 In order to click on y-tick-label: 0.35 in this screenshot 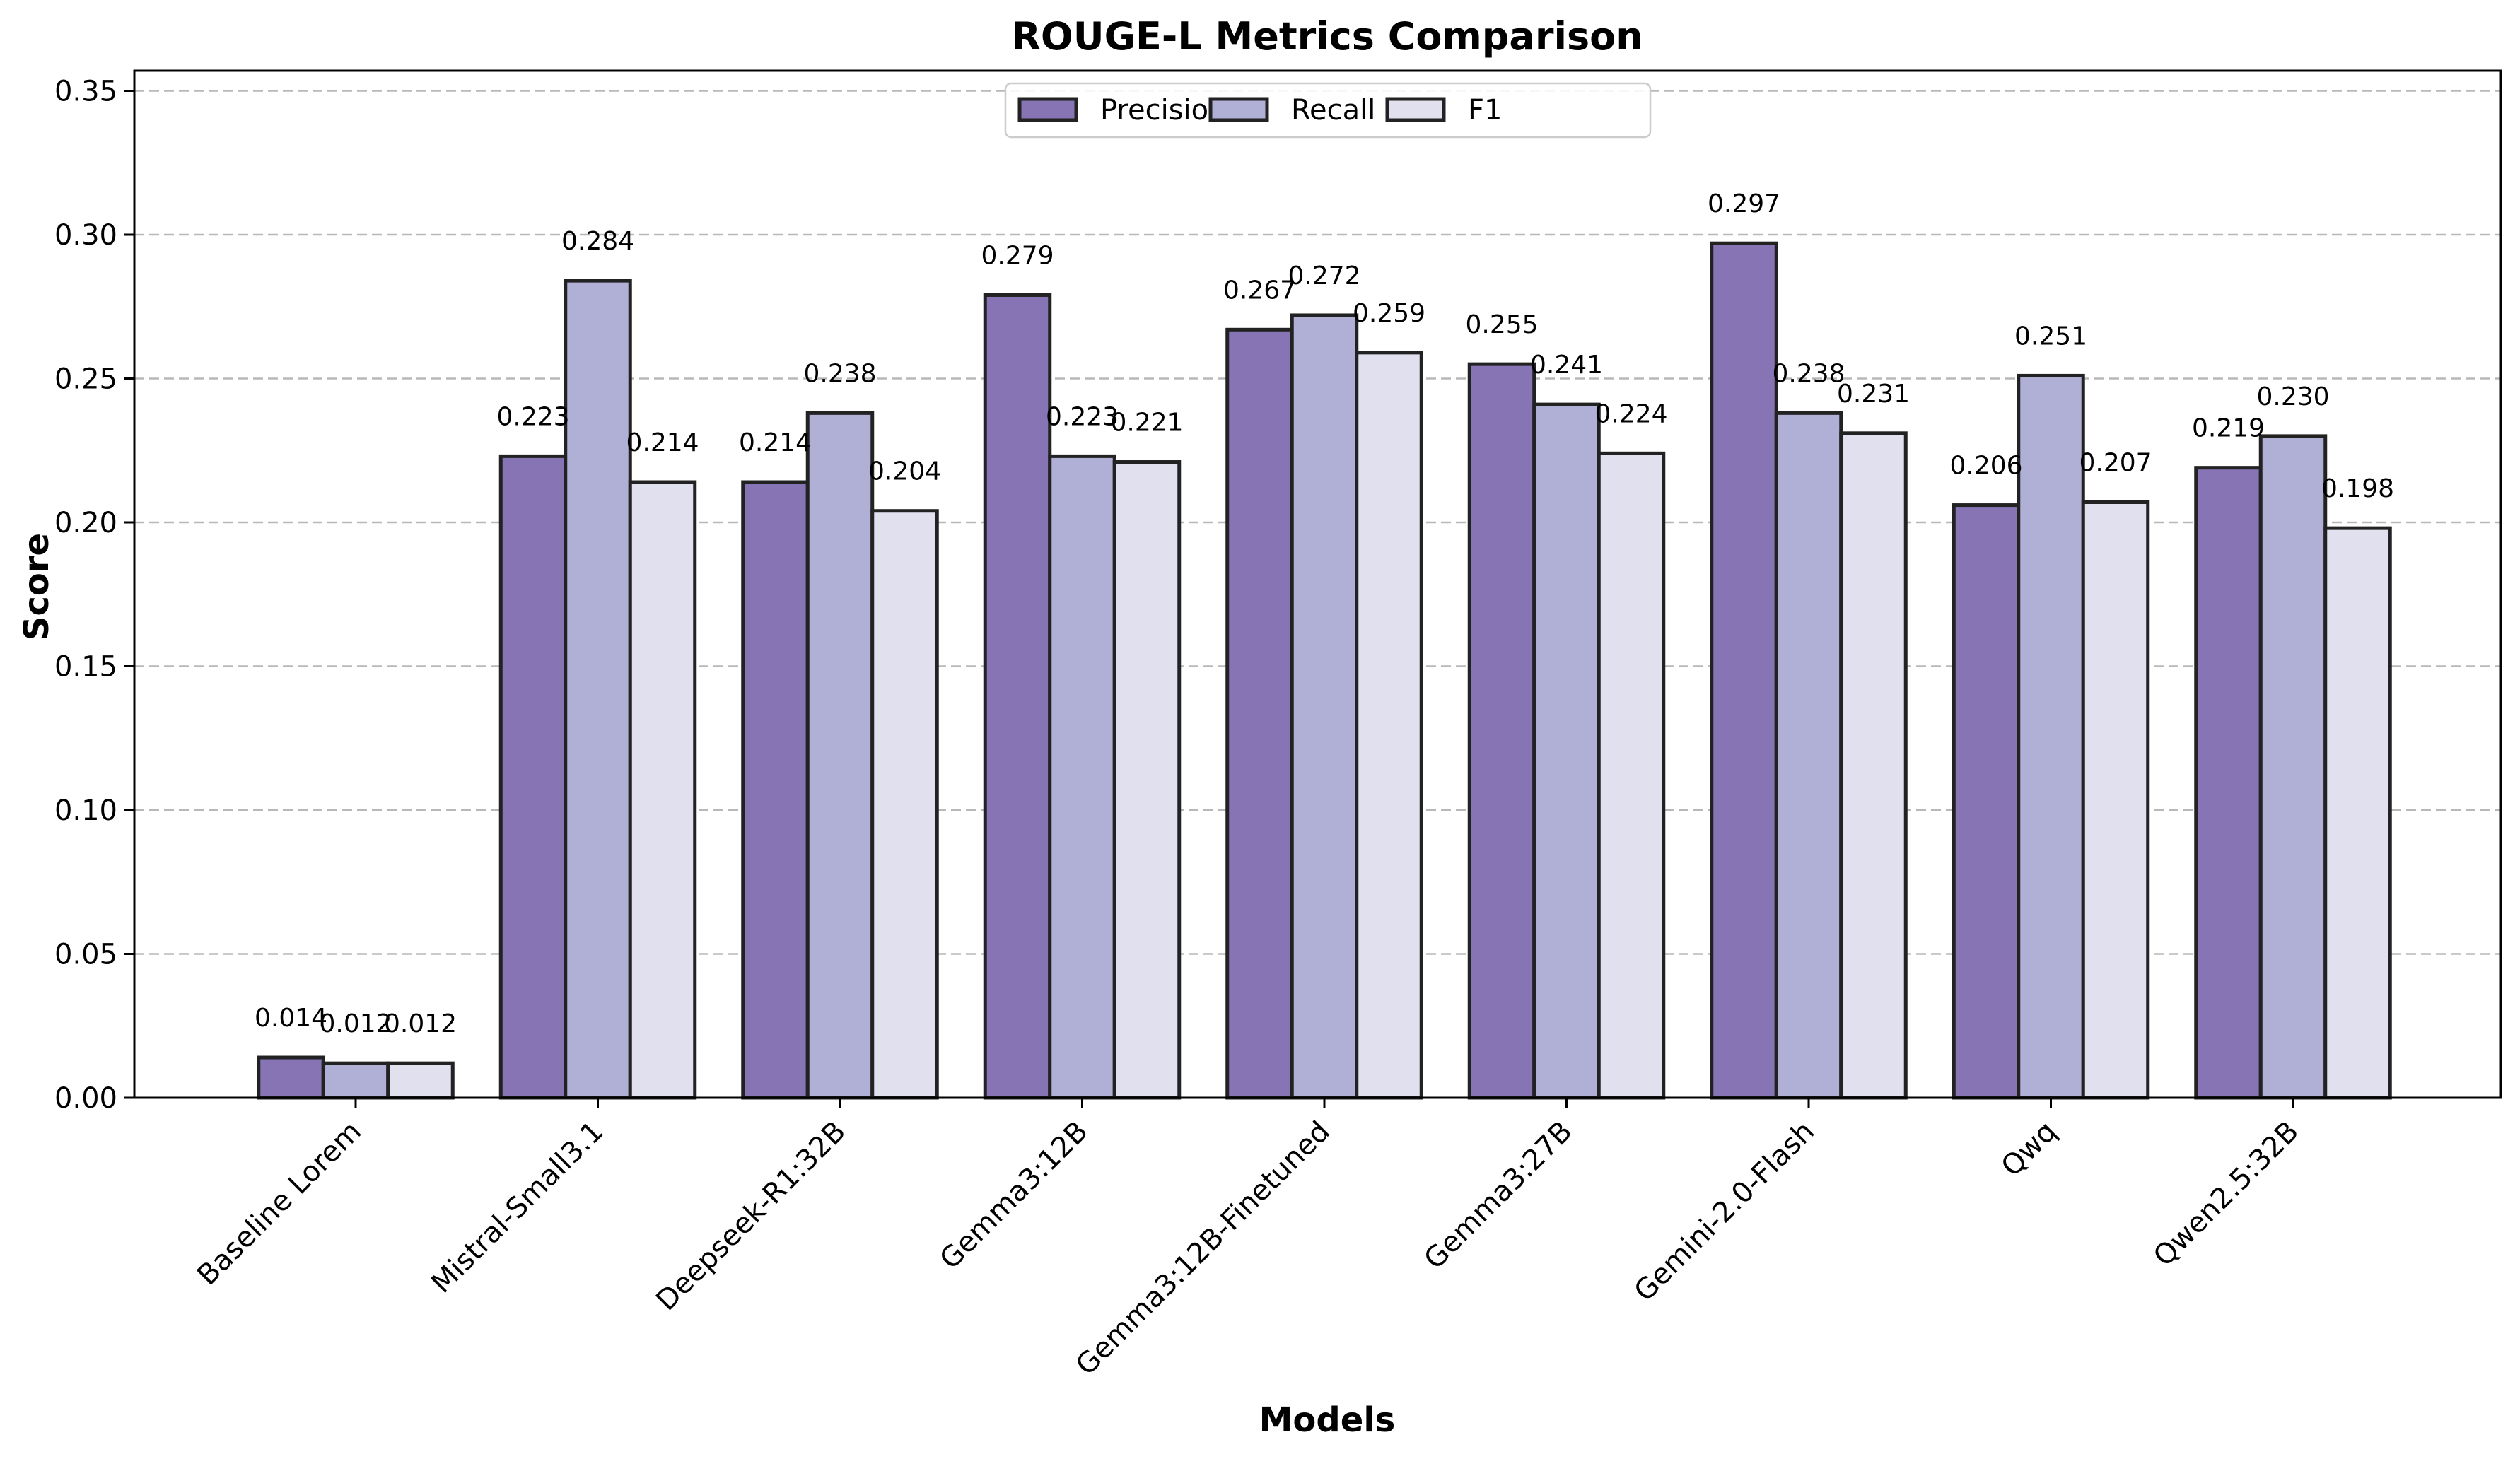, I will do `click(85, 91)`.